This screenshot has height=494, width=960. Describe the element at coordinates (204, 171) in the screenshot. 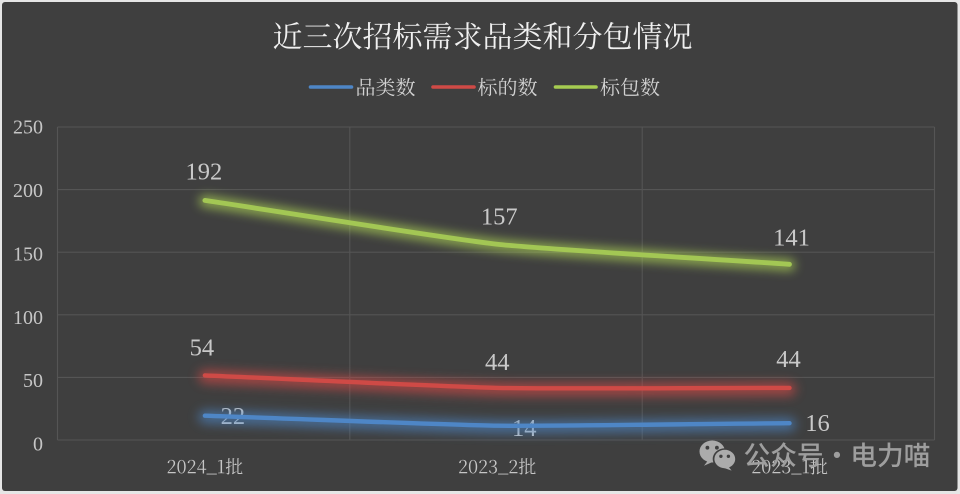

I see `svg-text: 192` at that location.